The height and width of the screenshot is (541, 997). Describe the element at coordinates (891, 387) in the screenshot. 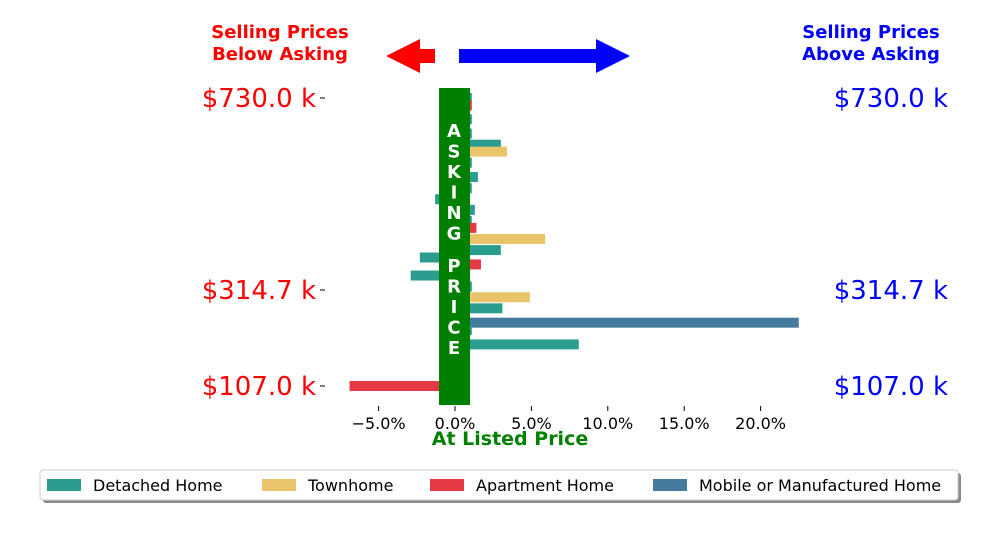

I see `right-price-label: $107.0 k` at that location.